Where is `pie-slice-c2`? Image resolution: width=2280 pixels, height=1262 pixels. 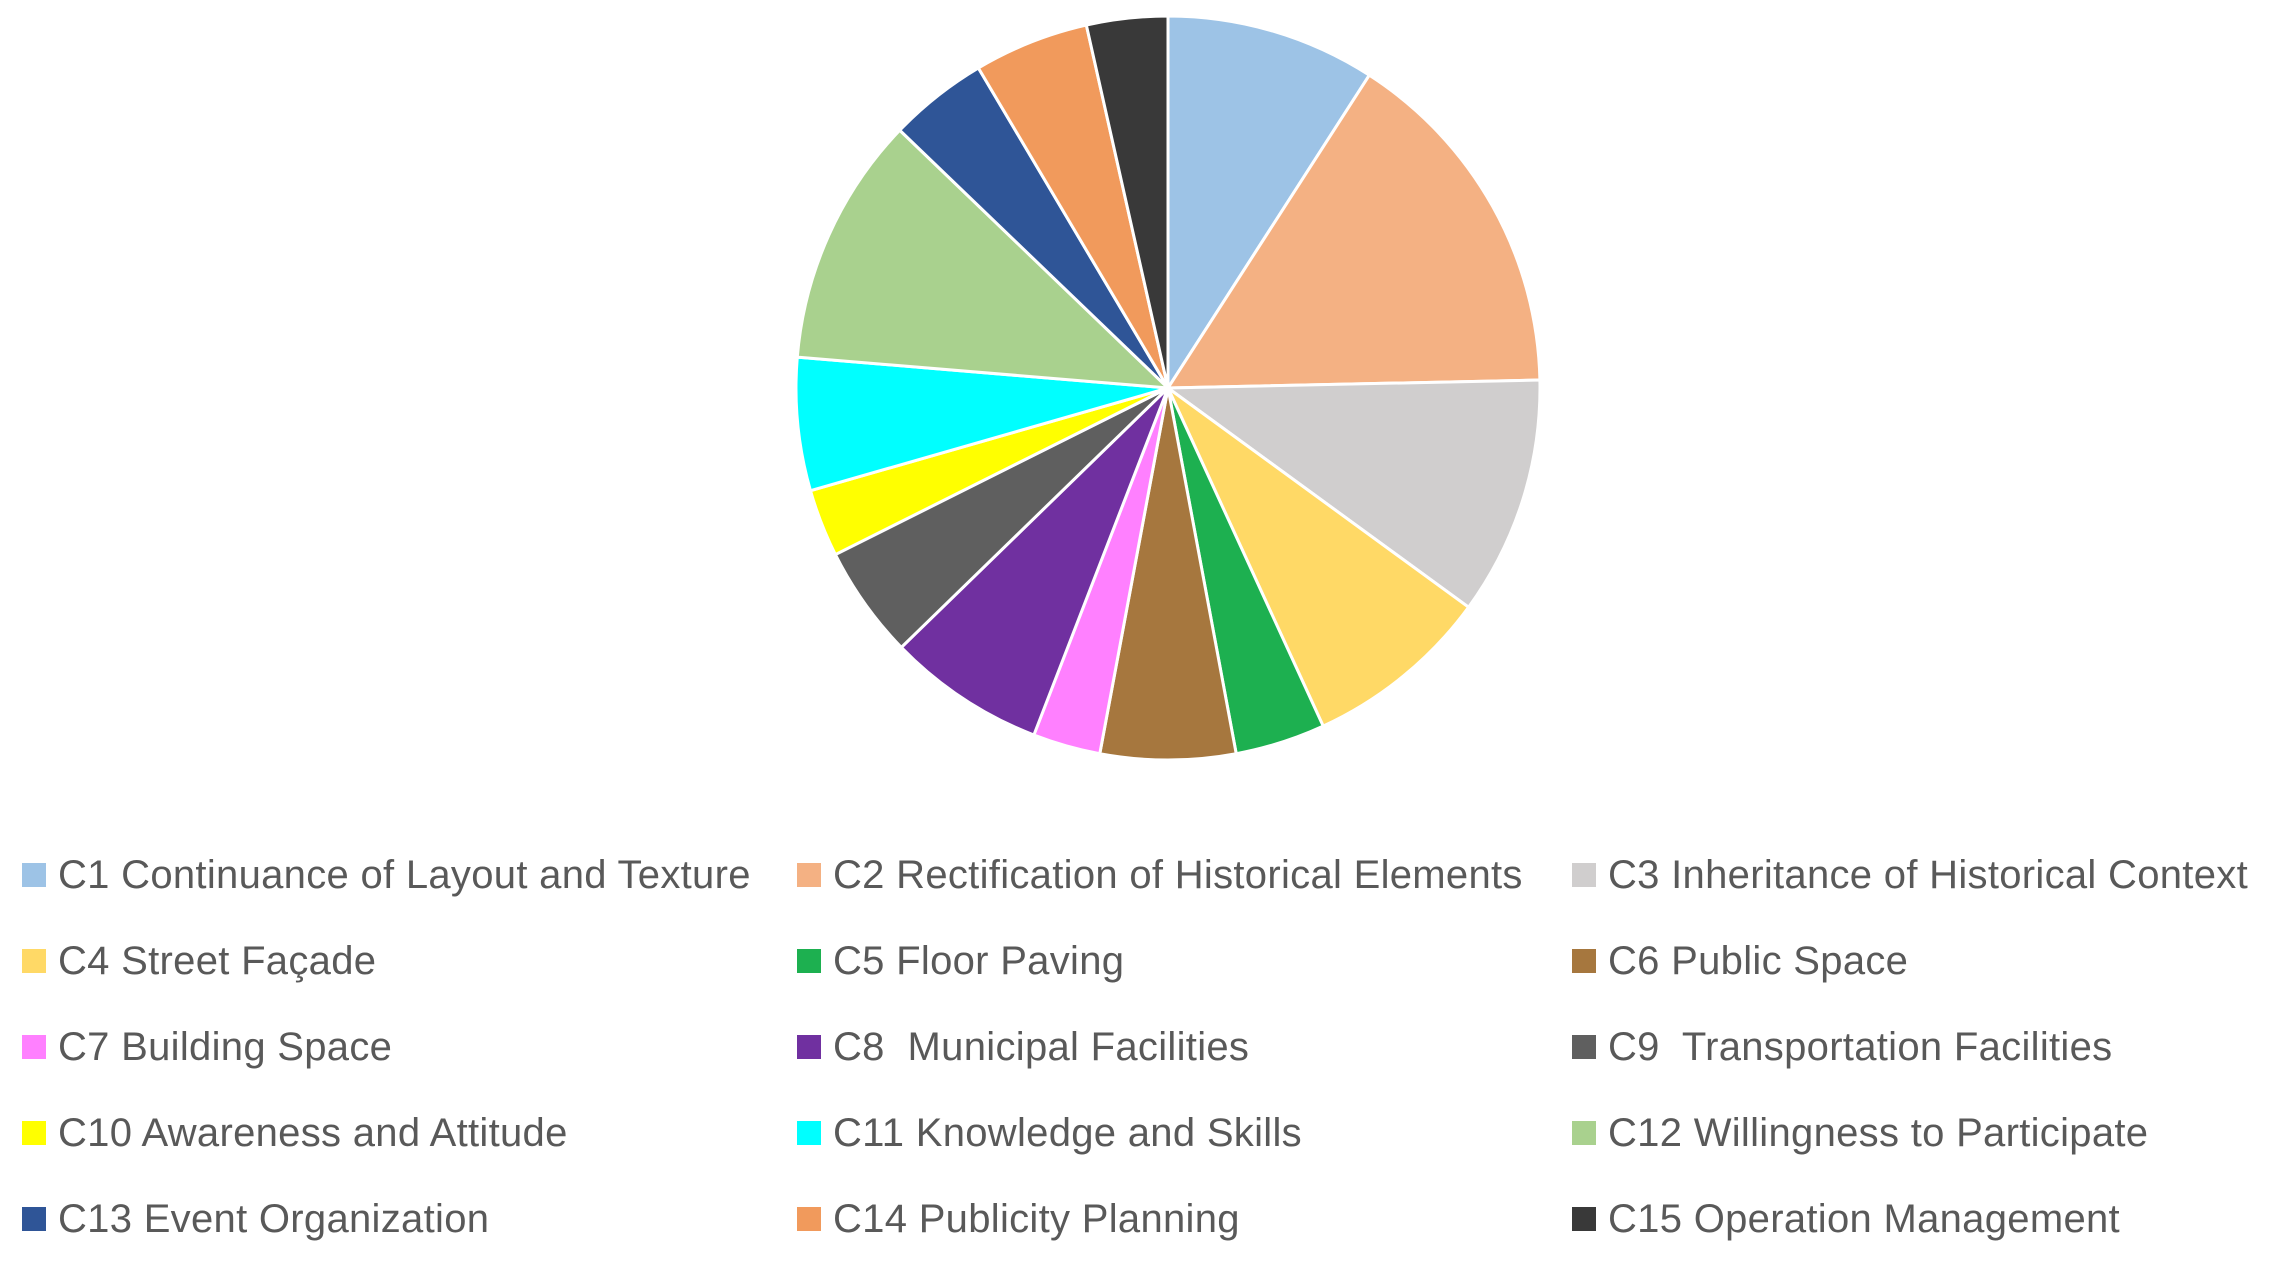 pie-slice-c2 is located at coordinates (1354, 231).